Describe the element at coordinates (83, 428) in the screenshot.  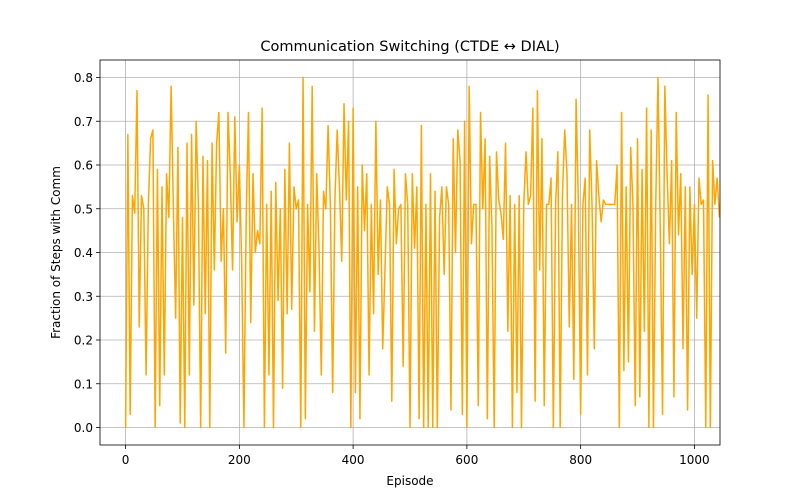
I see `y-tick-label: 0.0` at that location.